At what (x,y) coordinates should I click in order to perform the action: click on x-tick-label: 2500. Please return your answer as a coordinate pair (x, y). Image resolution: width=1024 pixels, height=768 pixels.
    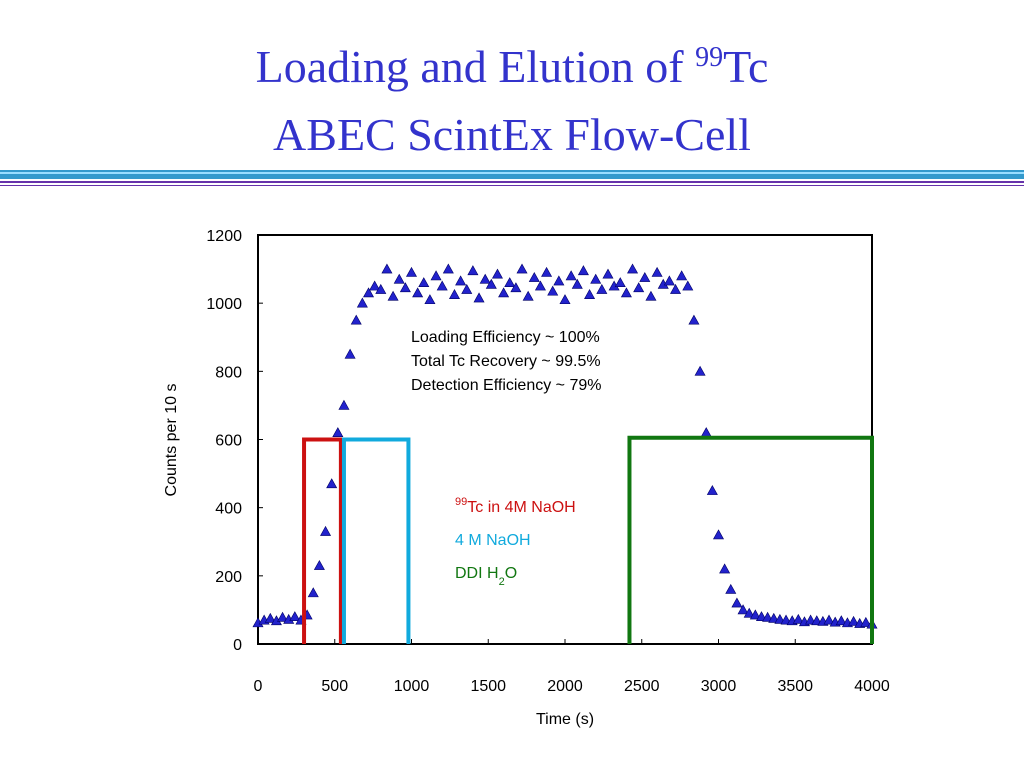
    Looking at the image, I should click on (642, 686).